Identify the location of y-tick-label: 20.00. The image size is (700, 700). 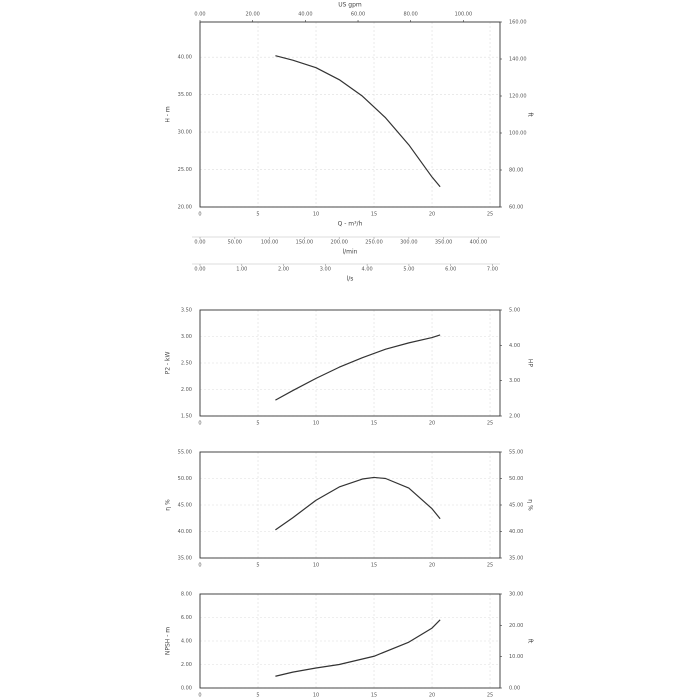
(185, 208).